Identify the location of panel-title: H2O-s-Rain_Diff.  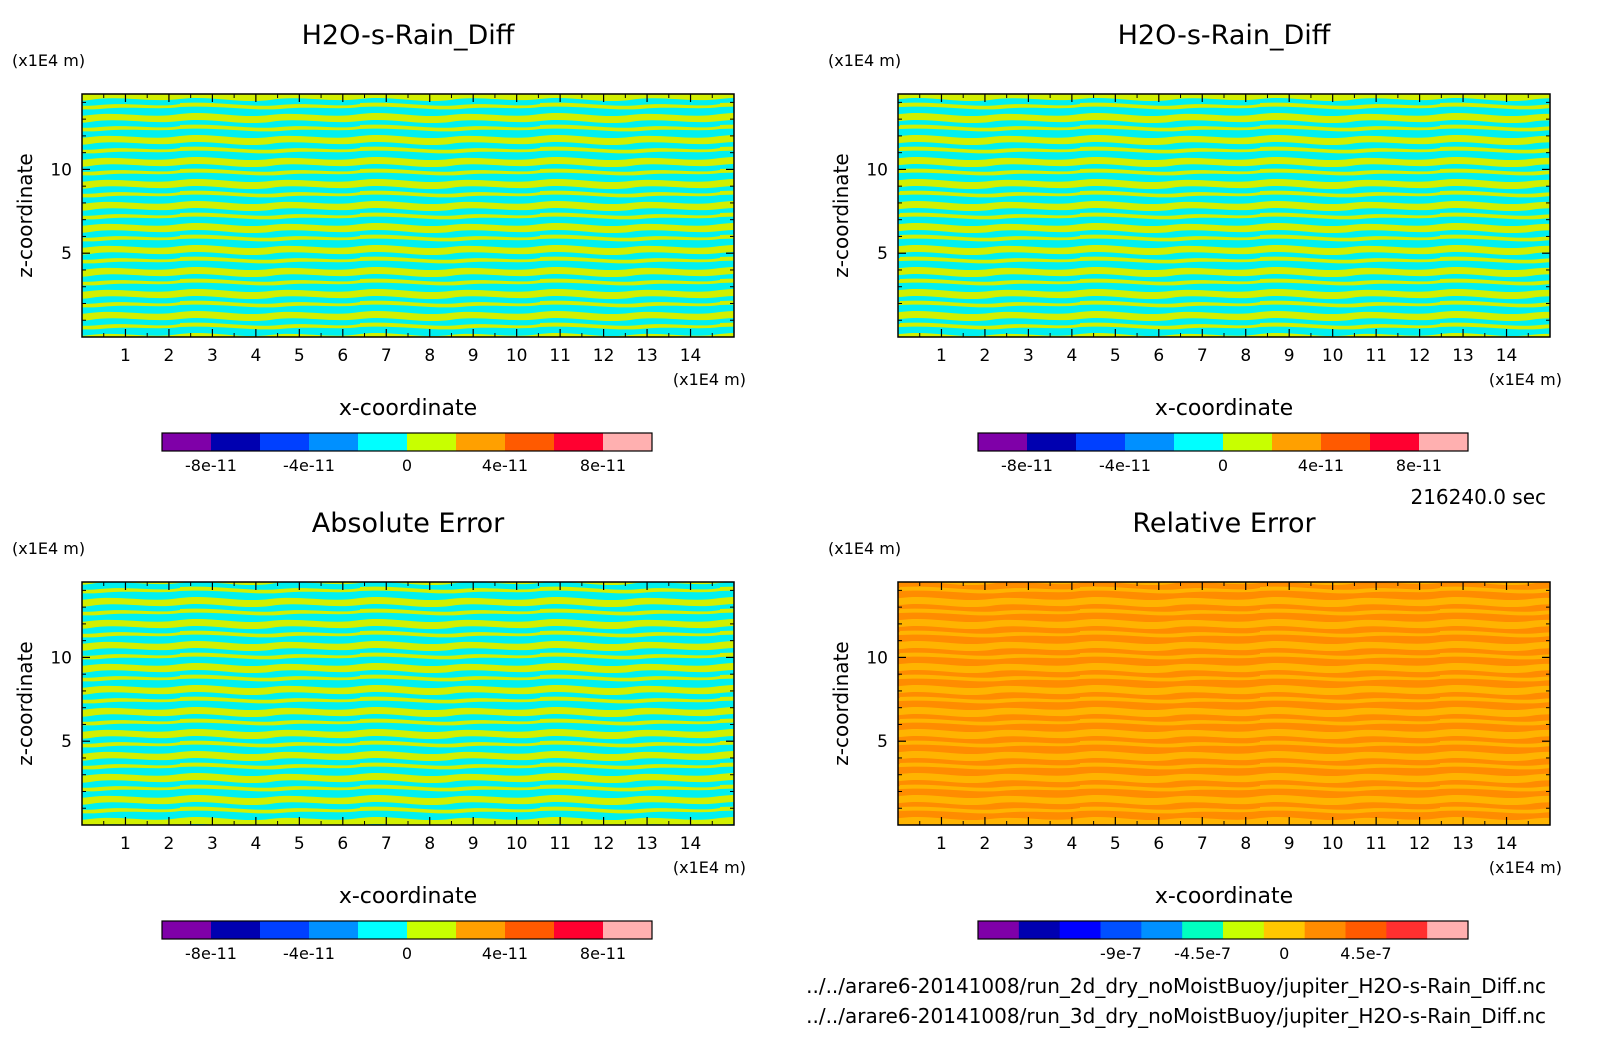
(1225, 35).